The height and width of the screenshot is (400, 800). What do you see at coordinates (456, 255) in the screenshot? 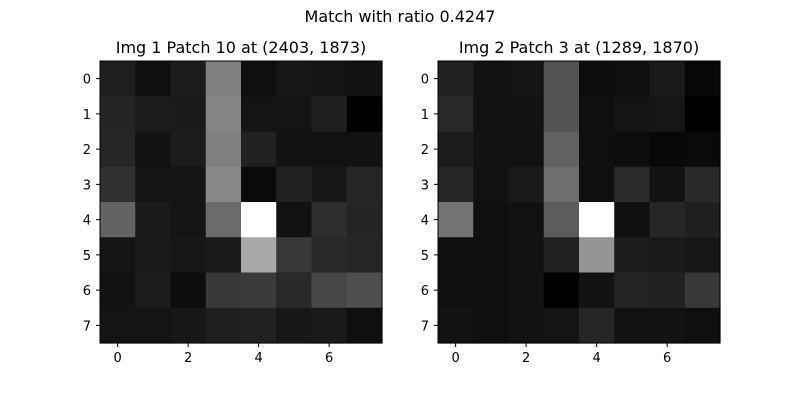
I see `right-patch-cell-r5-c0` at bounding box center [456, 255].